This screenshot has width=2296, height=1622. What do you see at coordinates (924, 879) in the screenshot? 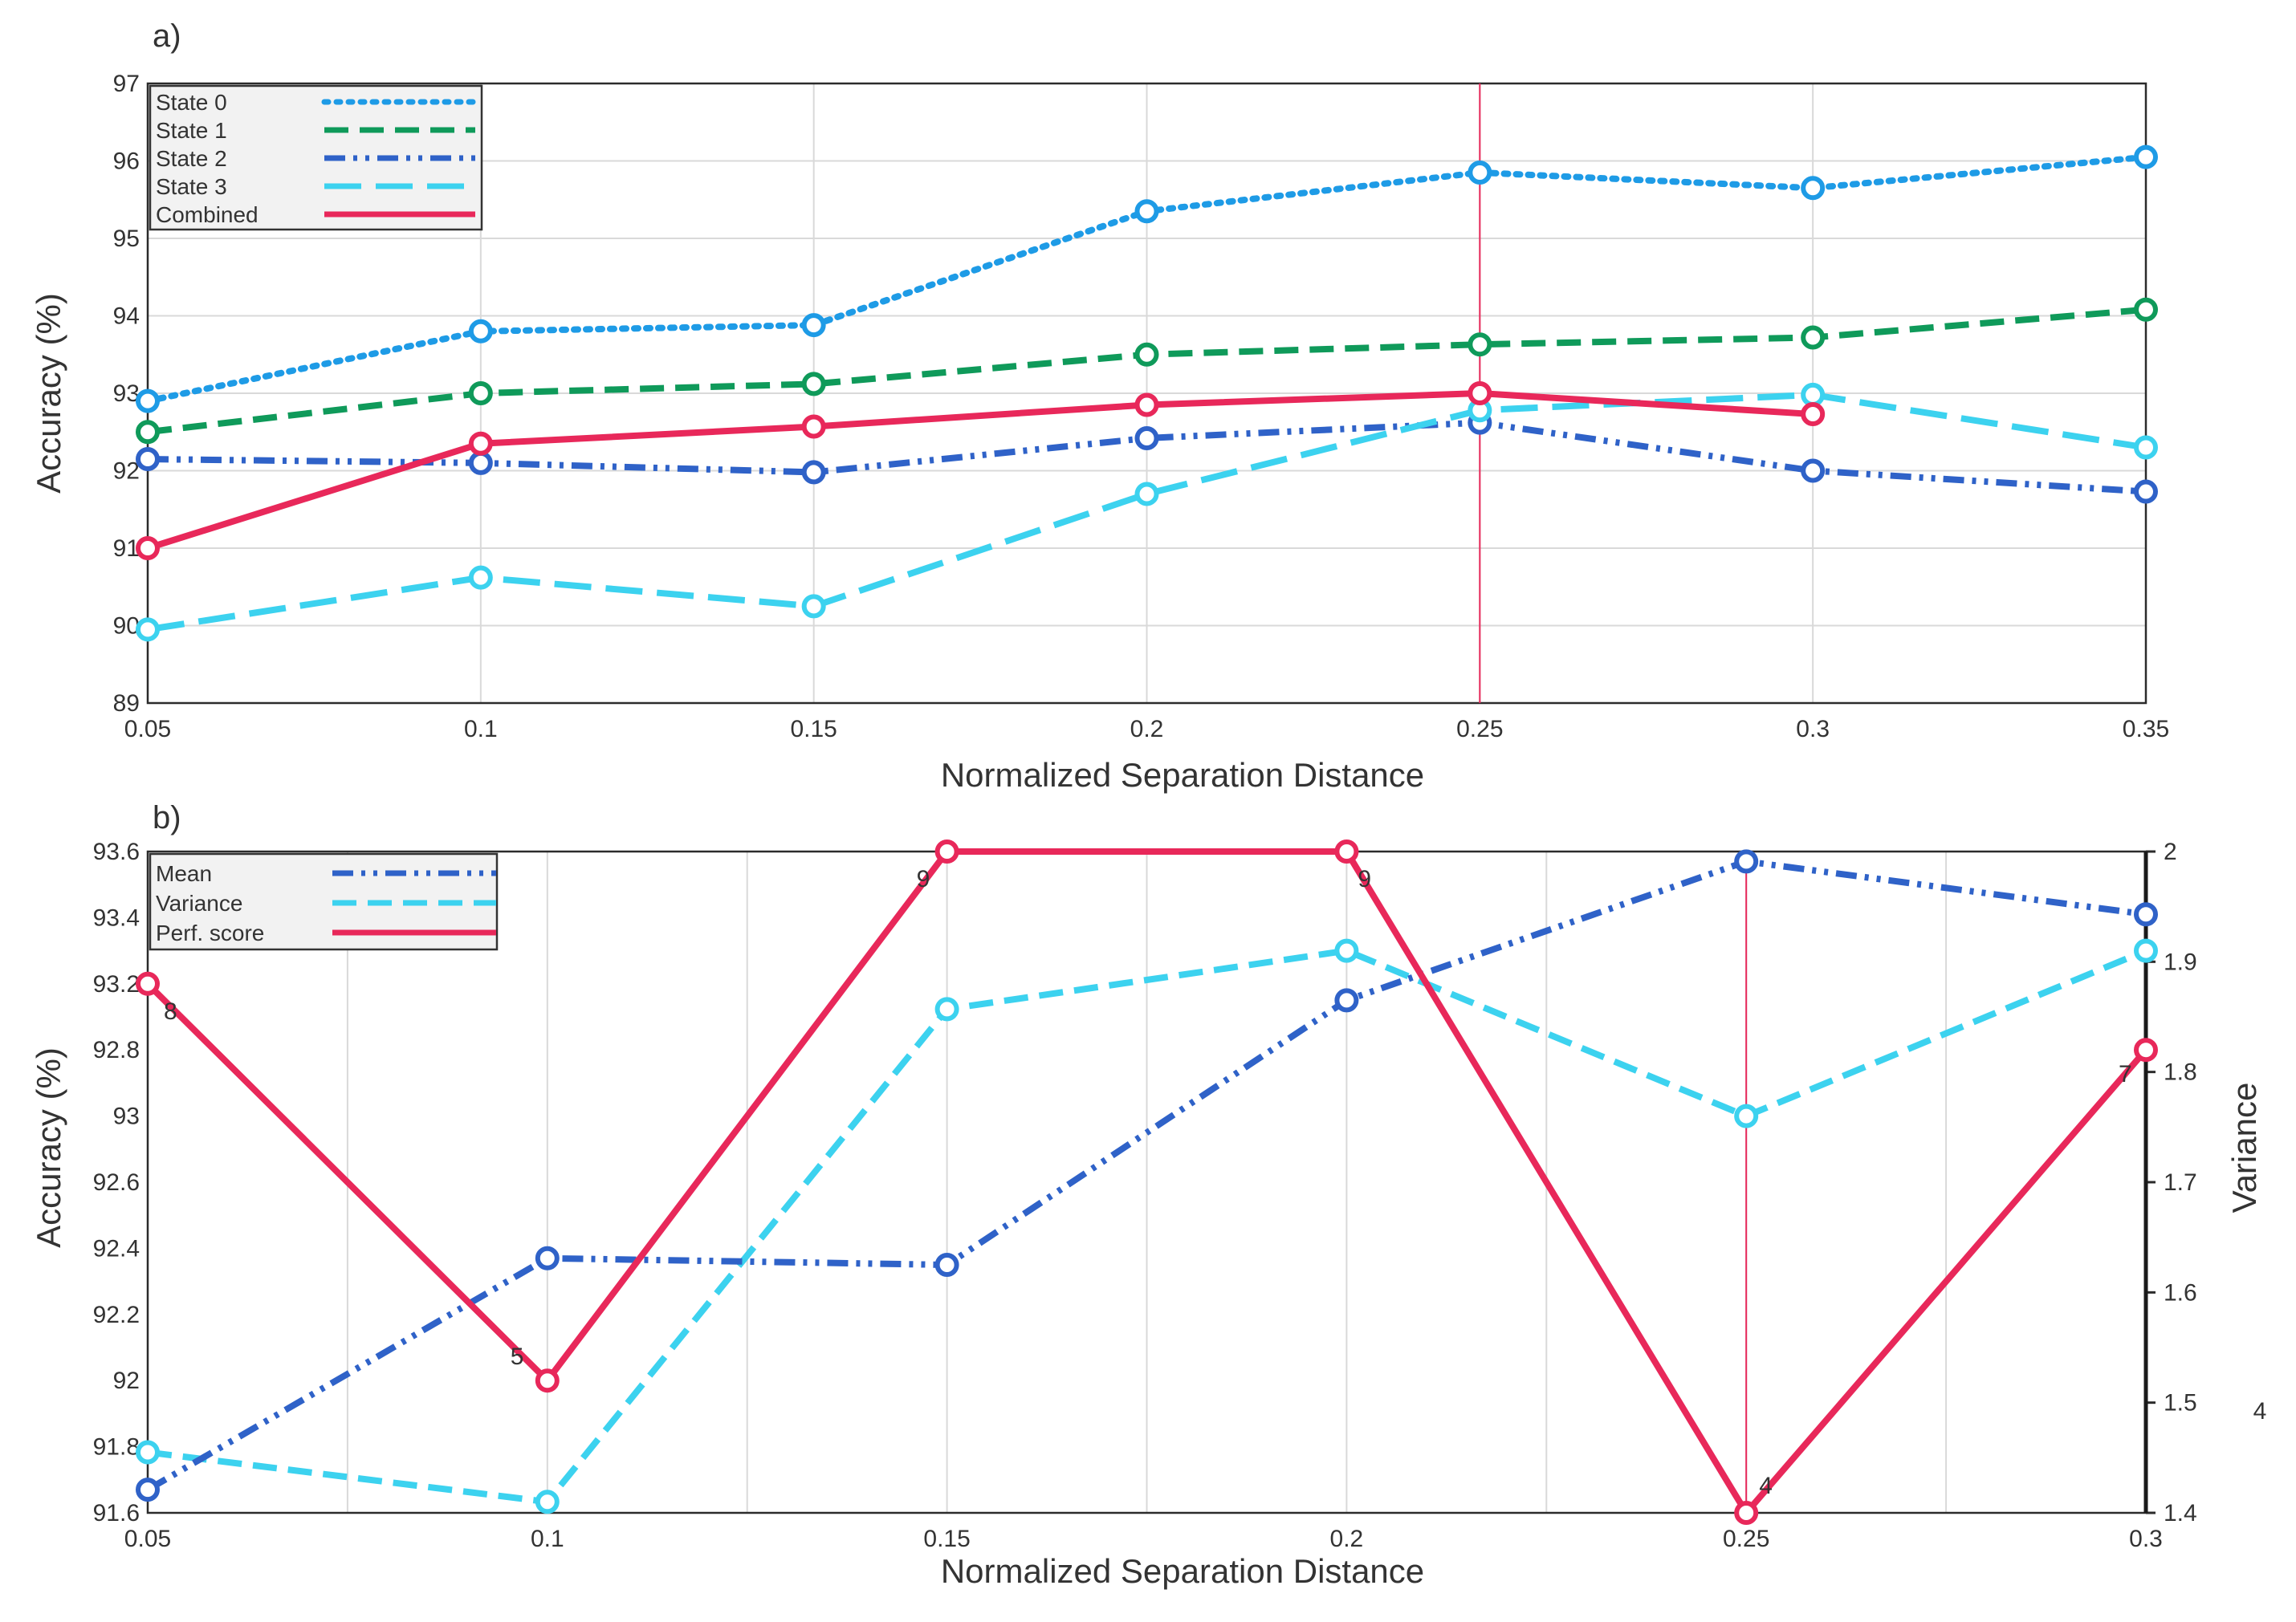
I see `perf-score-label: 9` at bounding box center [924, 879].